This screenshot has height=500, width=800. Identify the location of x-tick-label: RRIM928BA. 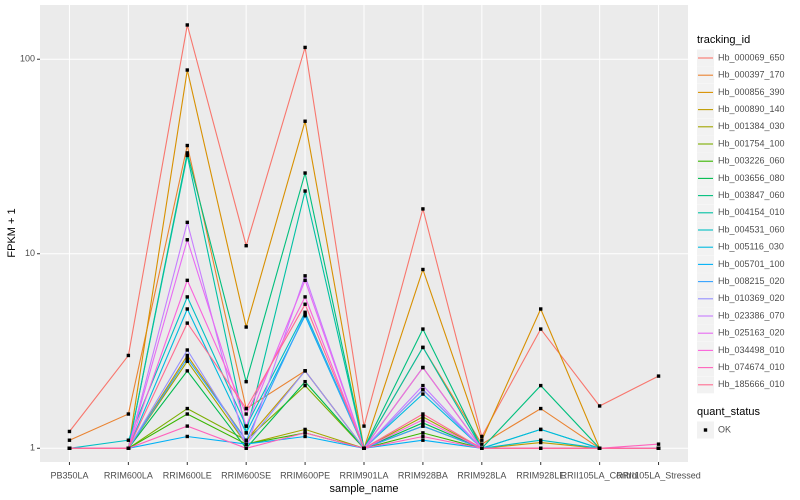
(423, 475).